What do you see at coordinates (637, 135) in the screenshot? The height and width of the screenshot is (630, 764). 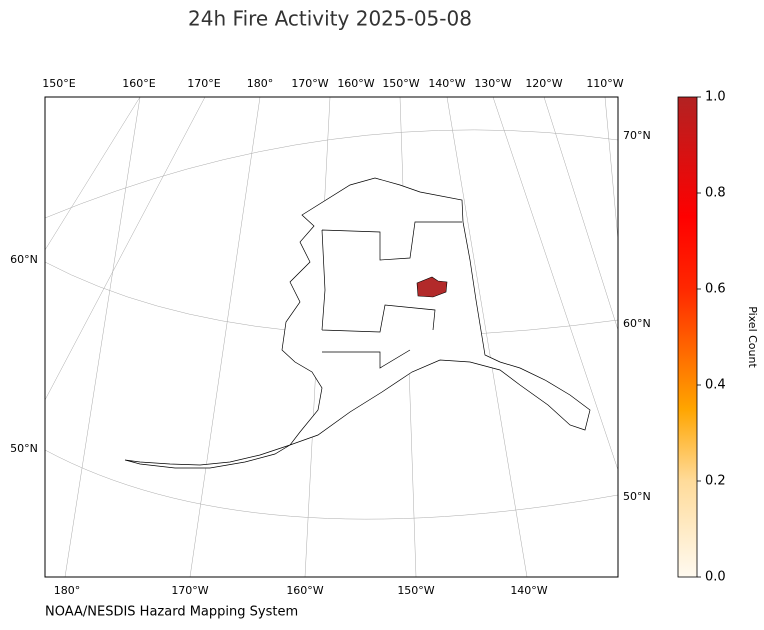 I see `lat-label: 70°N` at bounding box center [637, 135].